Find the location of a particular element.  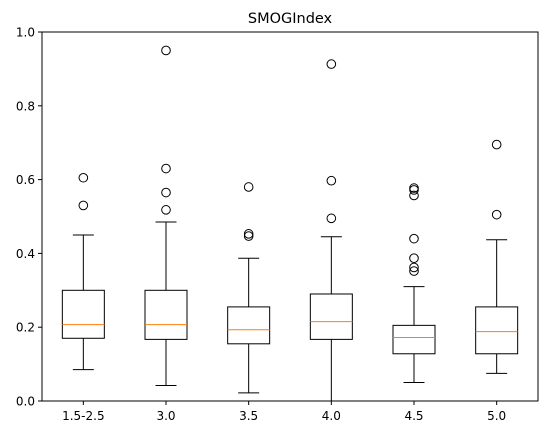

y-tick-label: 0.2 is located at coordinates (25, 328).